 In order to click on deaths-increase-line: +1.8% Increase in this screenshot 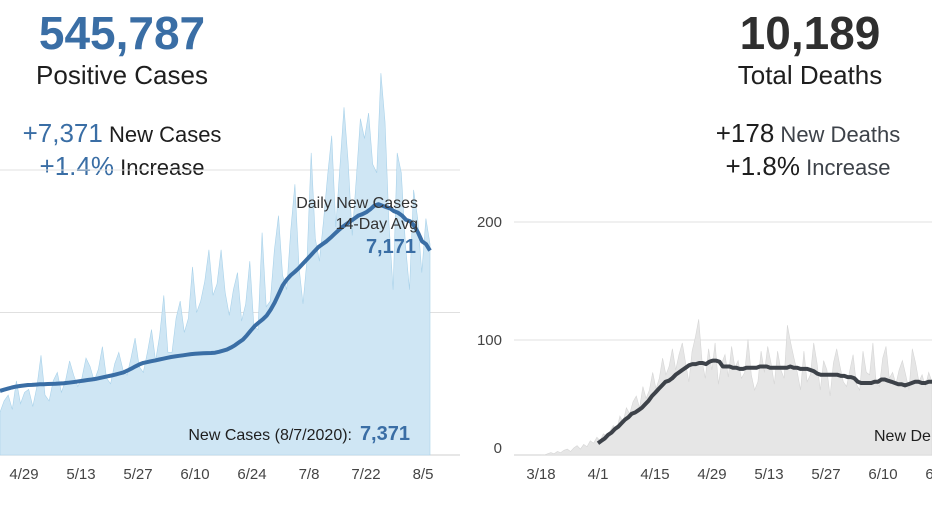, I will do `click(808, 166)`.